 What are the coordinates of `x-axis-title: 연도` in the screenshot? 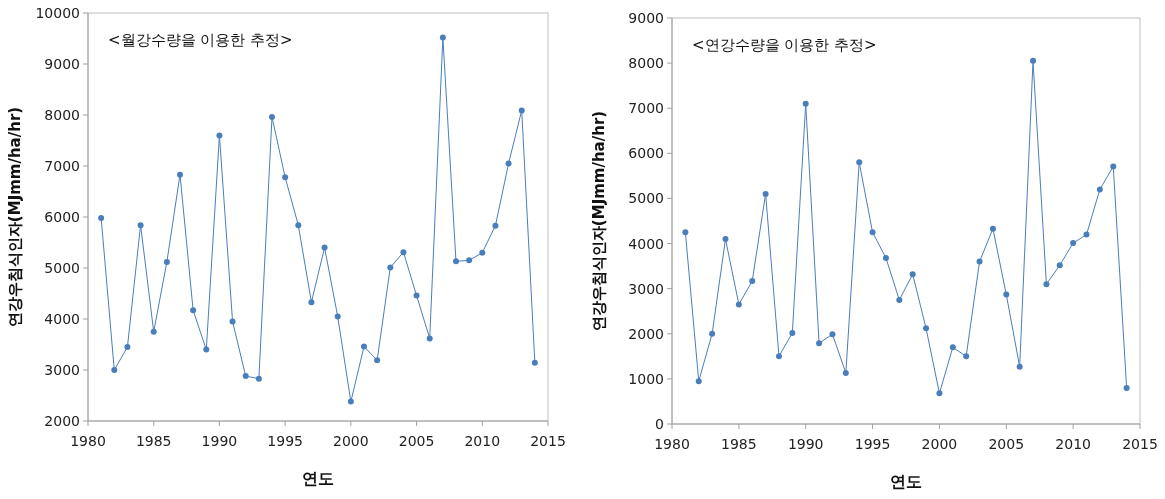 It's located at (906, 481).